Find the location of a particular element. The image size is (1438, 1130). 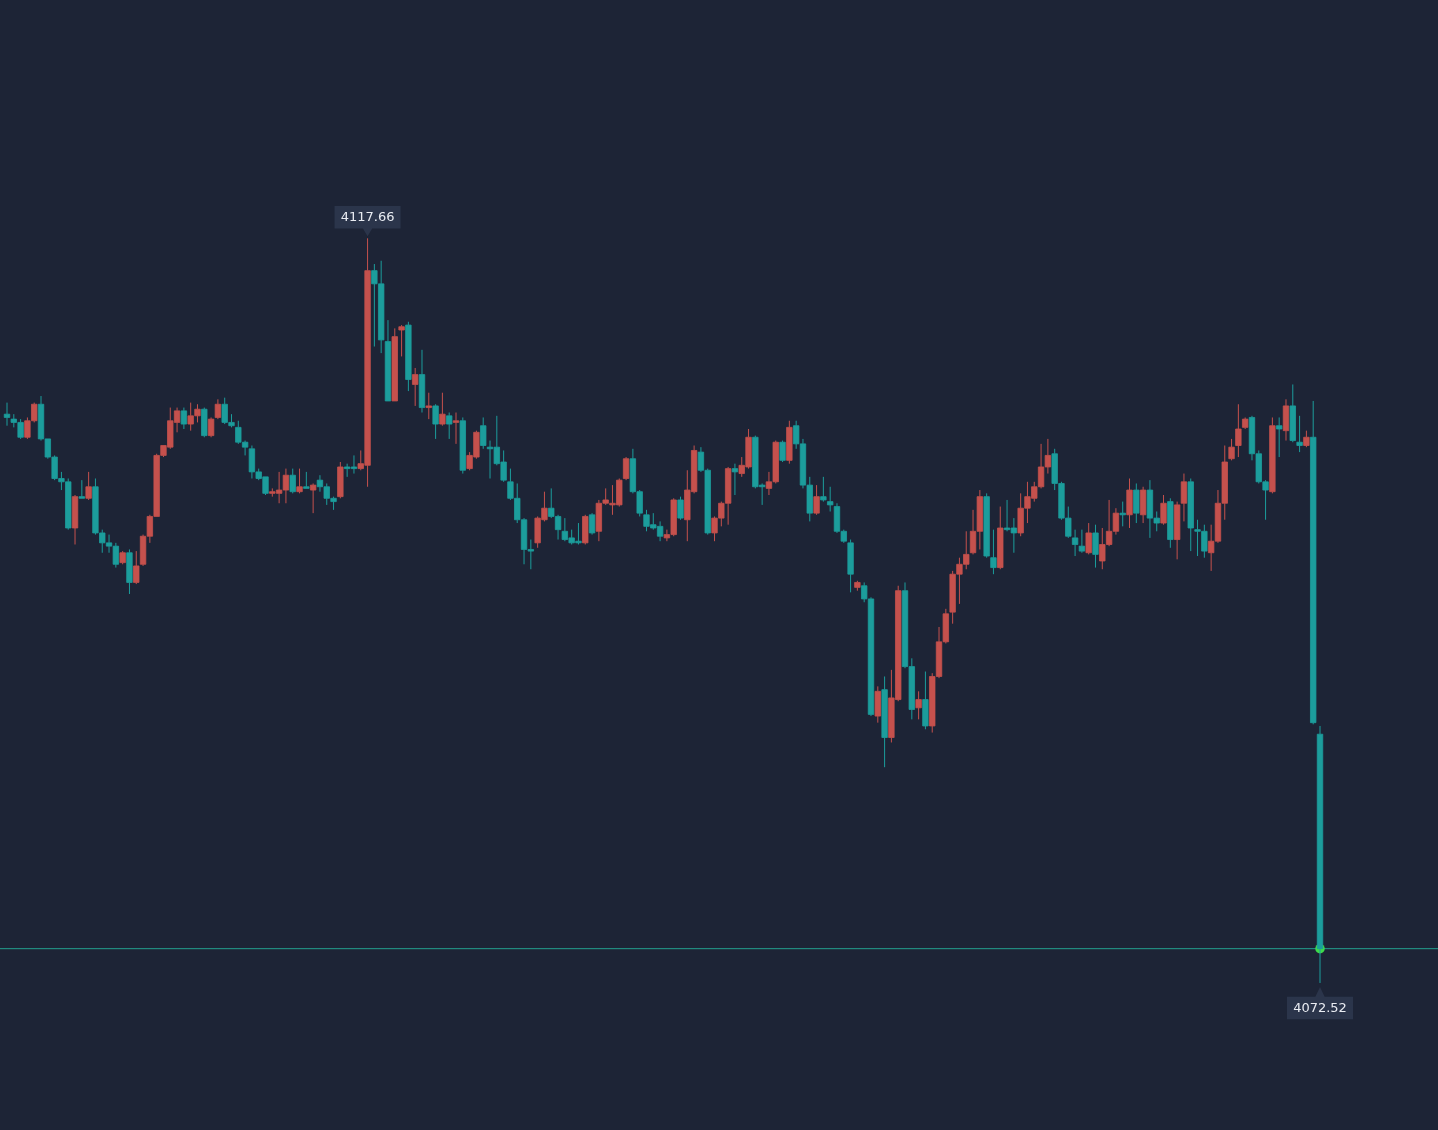

annotation: 4117.66 is located at coordinates (367, 217).